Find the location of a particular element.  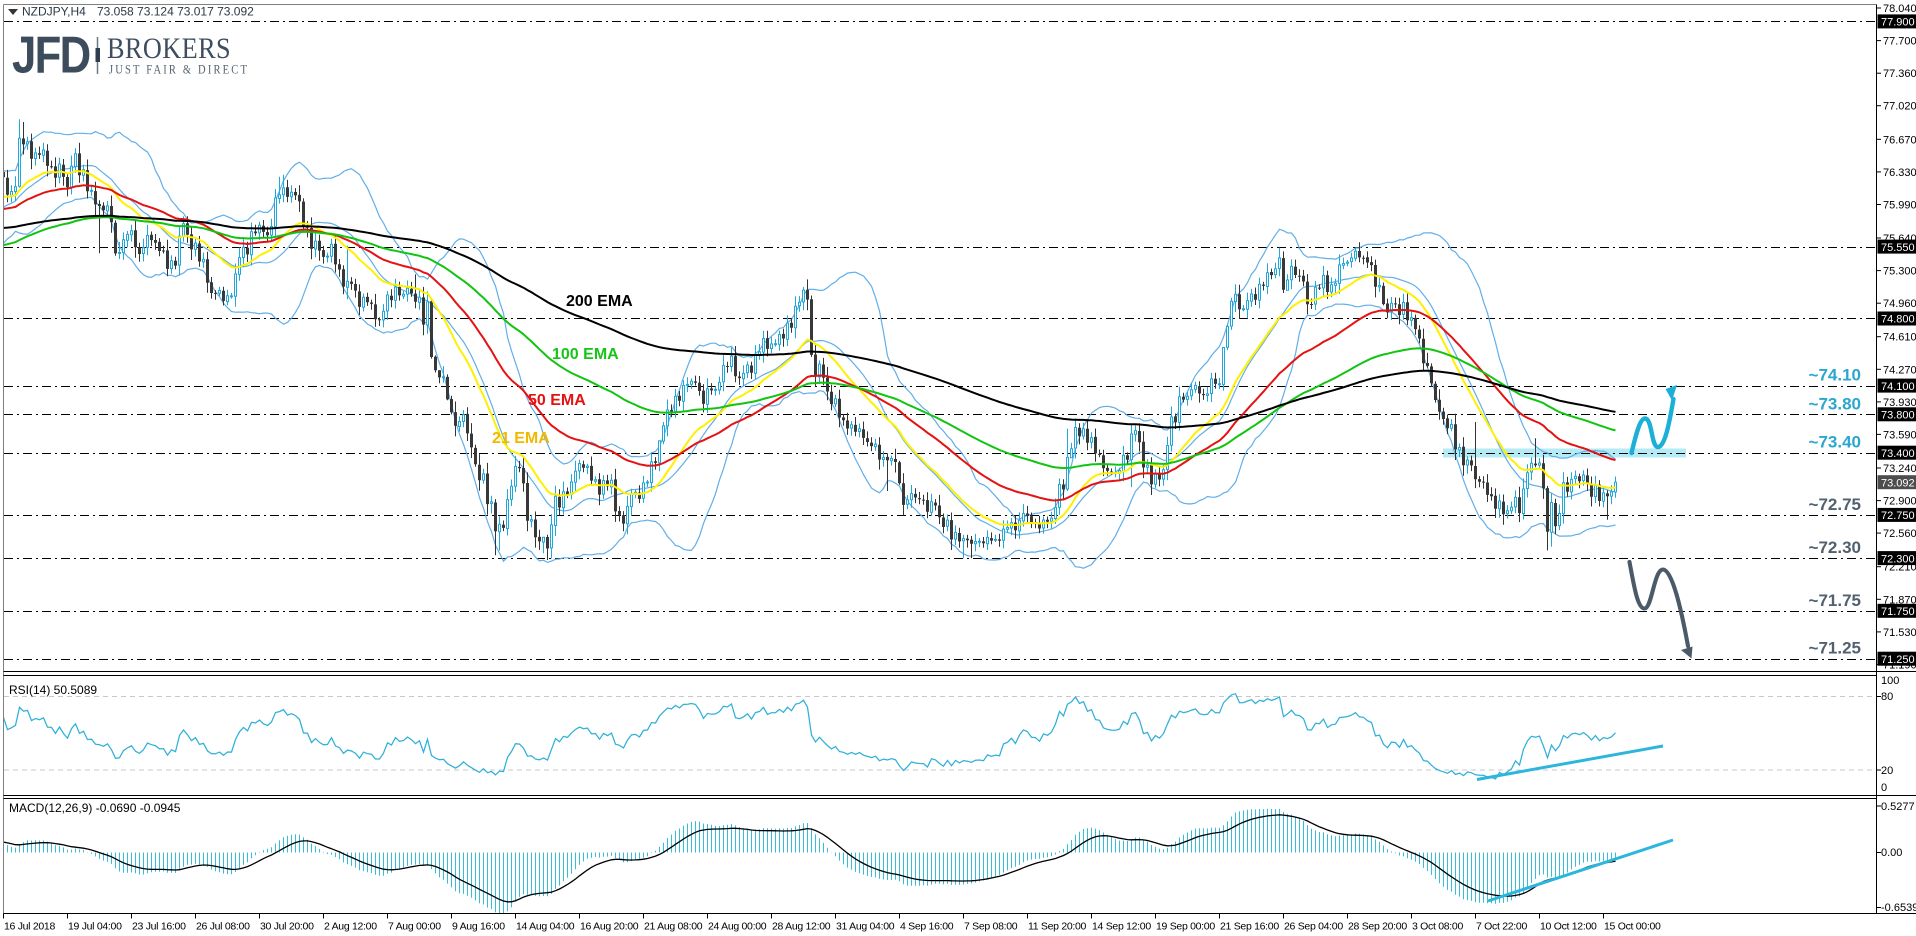

svg-text: 77.900 is located at coordinates (1898, 23).